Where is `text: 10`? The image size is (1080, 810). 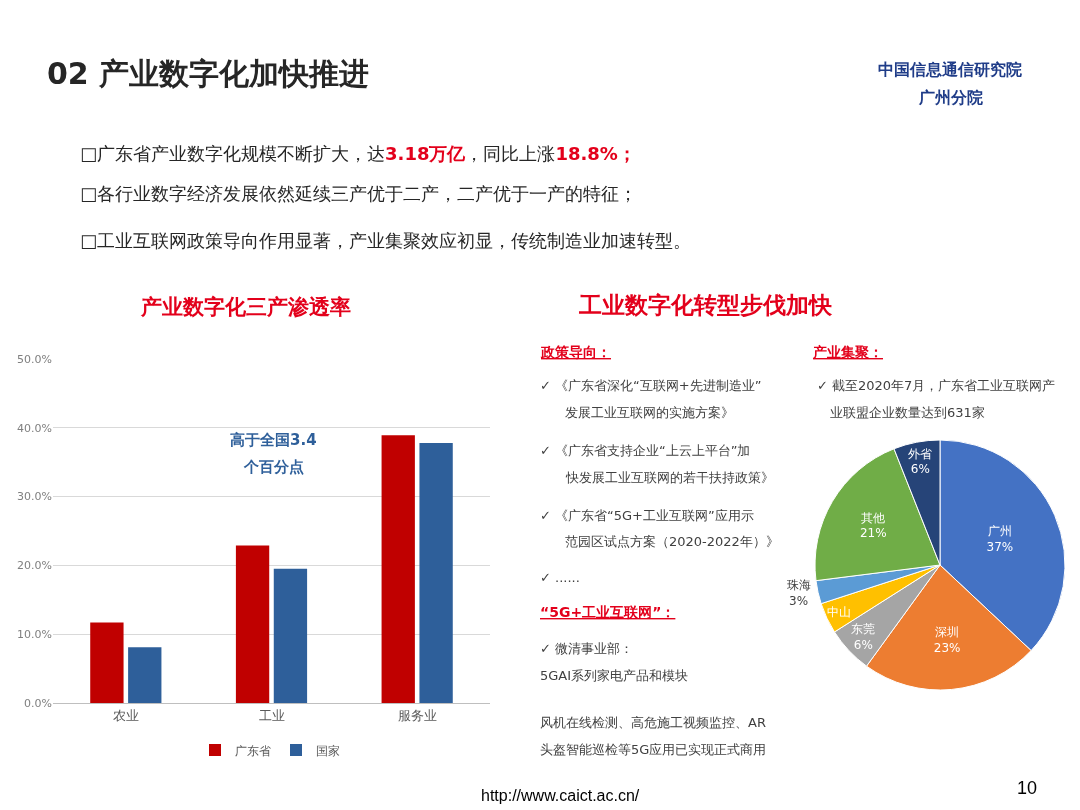
text: 10 is located at coordinates (1027, 788).